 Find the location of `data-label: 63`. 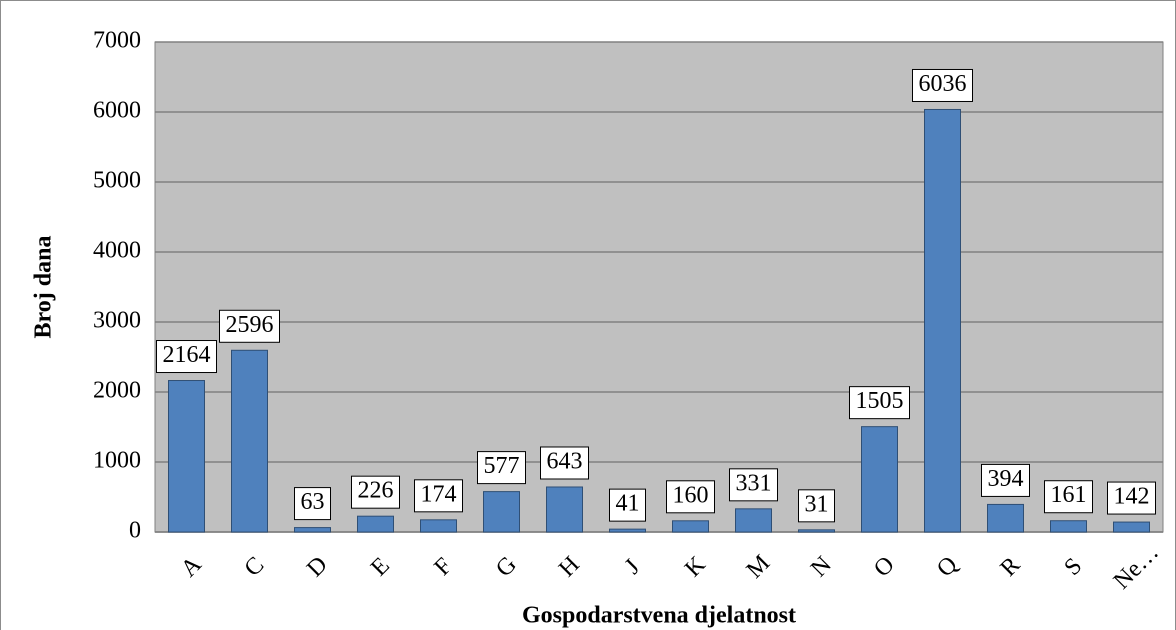

data-label: 63 is located at coordinates (313, 502).